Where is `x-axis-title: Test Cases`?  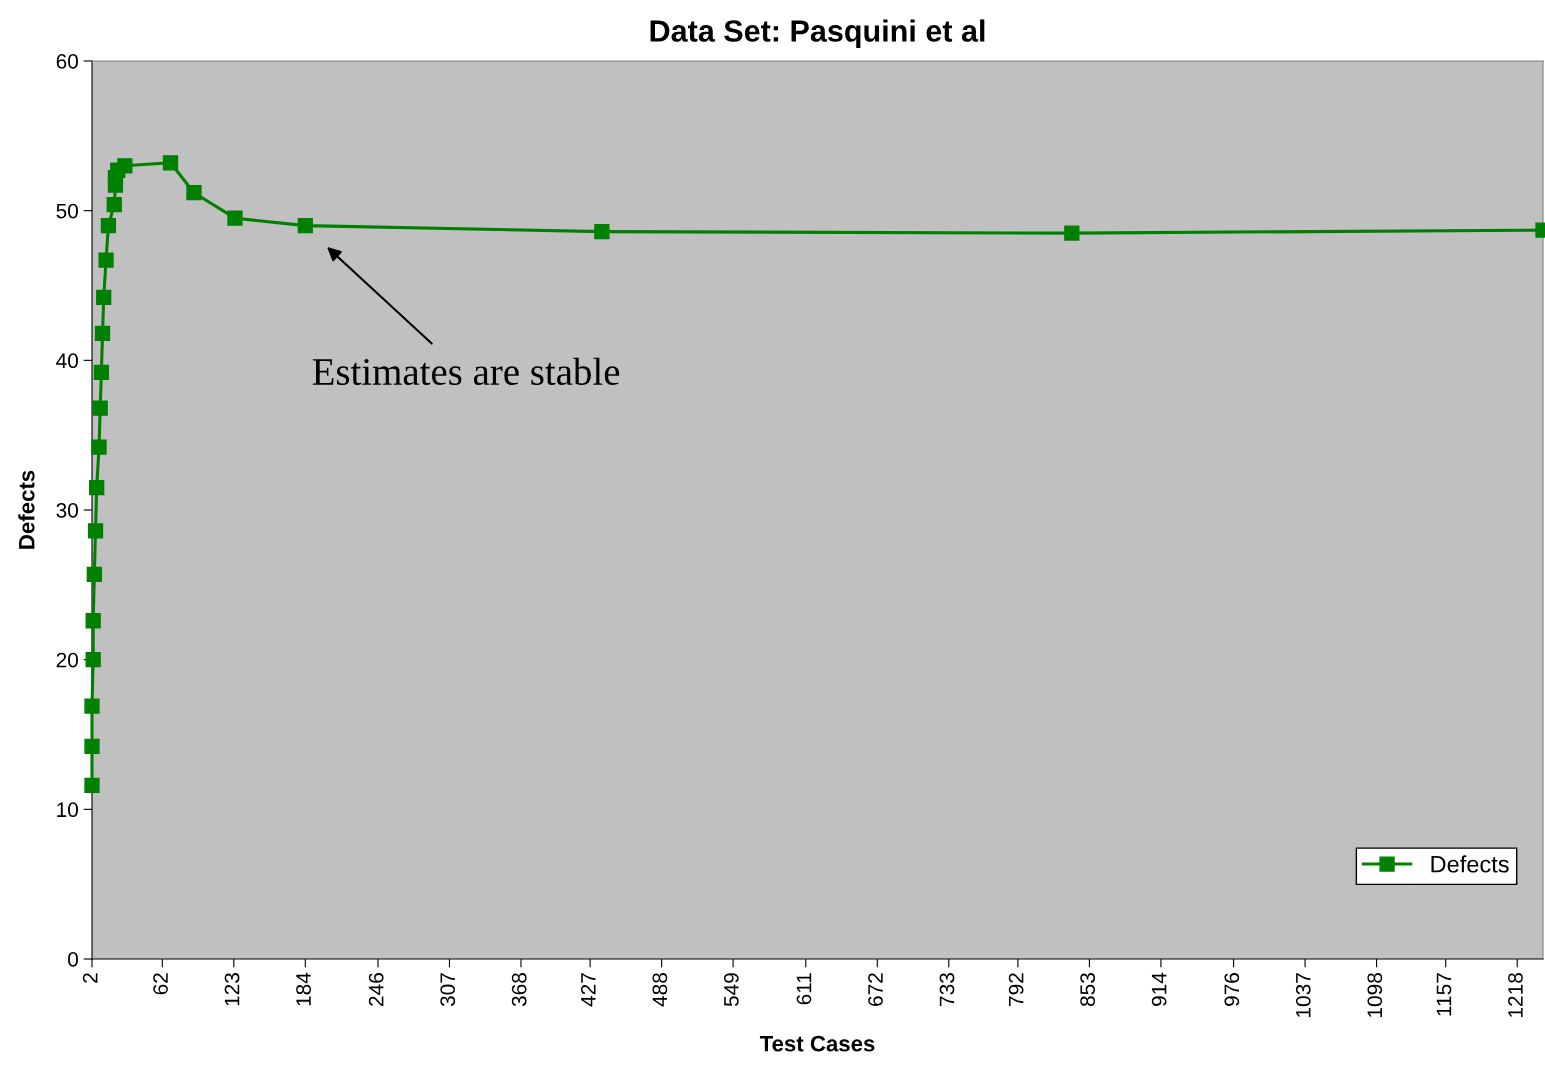 x-axis-title: Test Cases is located at coordinates (817, 1043).